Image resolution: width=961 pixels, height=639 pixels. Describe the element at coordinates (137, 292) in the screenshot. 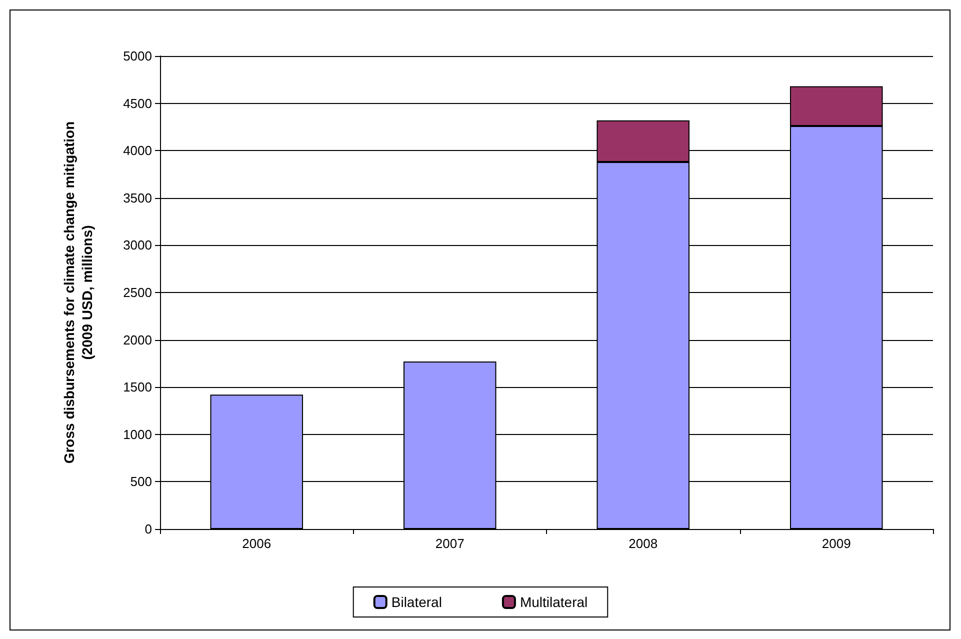

I see `y-tick-label: 2500` at that location.